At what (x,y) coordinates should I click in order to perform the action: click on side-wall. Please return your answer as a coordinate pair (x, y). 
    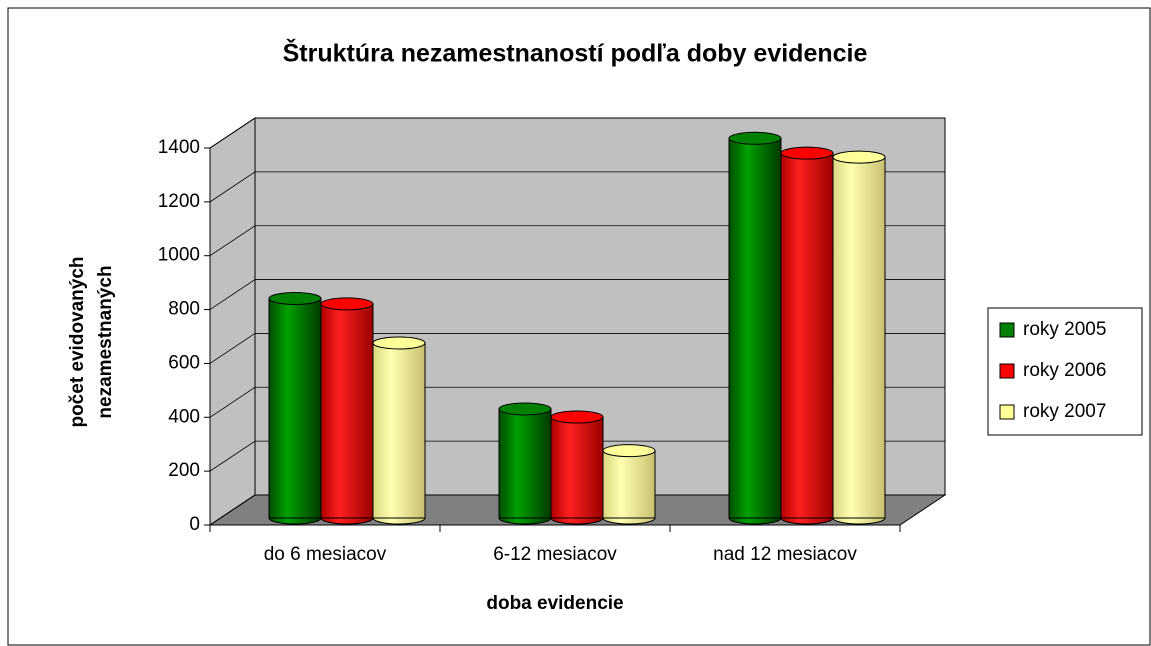
    Looking at the image, I should click on (232, 321).